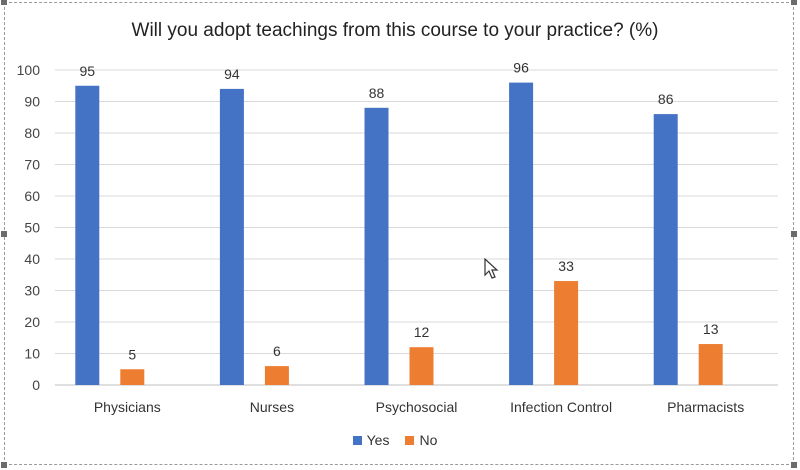 The width and height of the screenshot is (800, 470). I want to click on resize-handle-top-left, so click(4, 2).